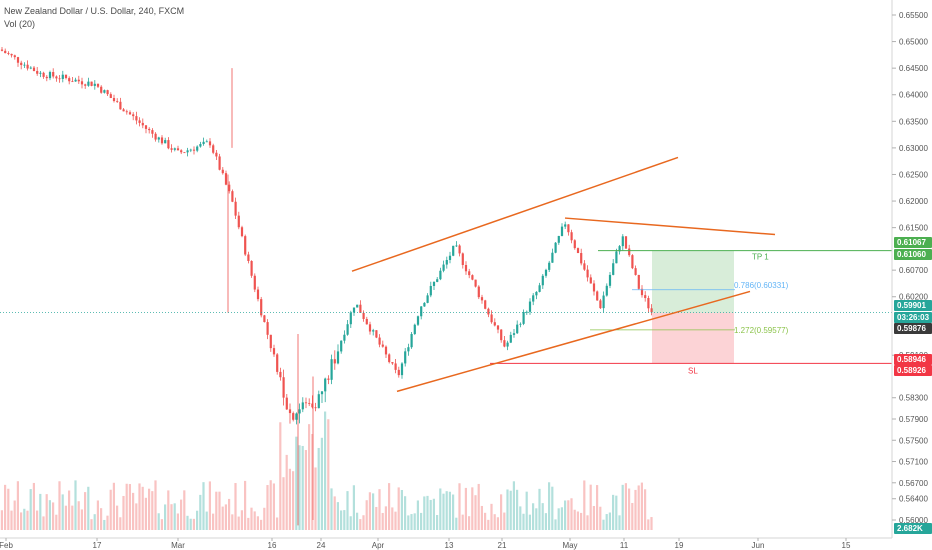  Describe the element at coordinates (502, 545) in the screenshot. I see `time-tick-label: 21` at that location.